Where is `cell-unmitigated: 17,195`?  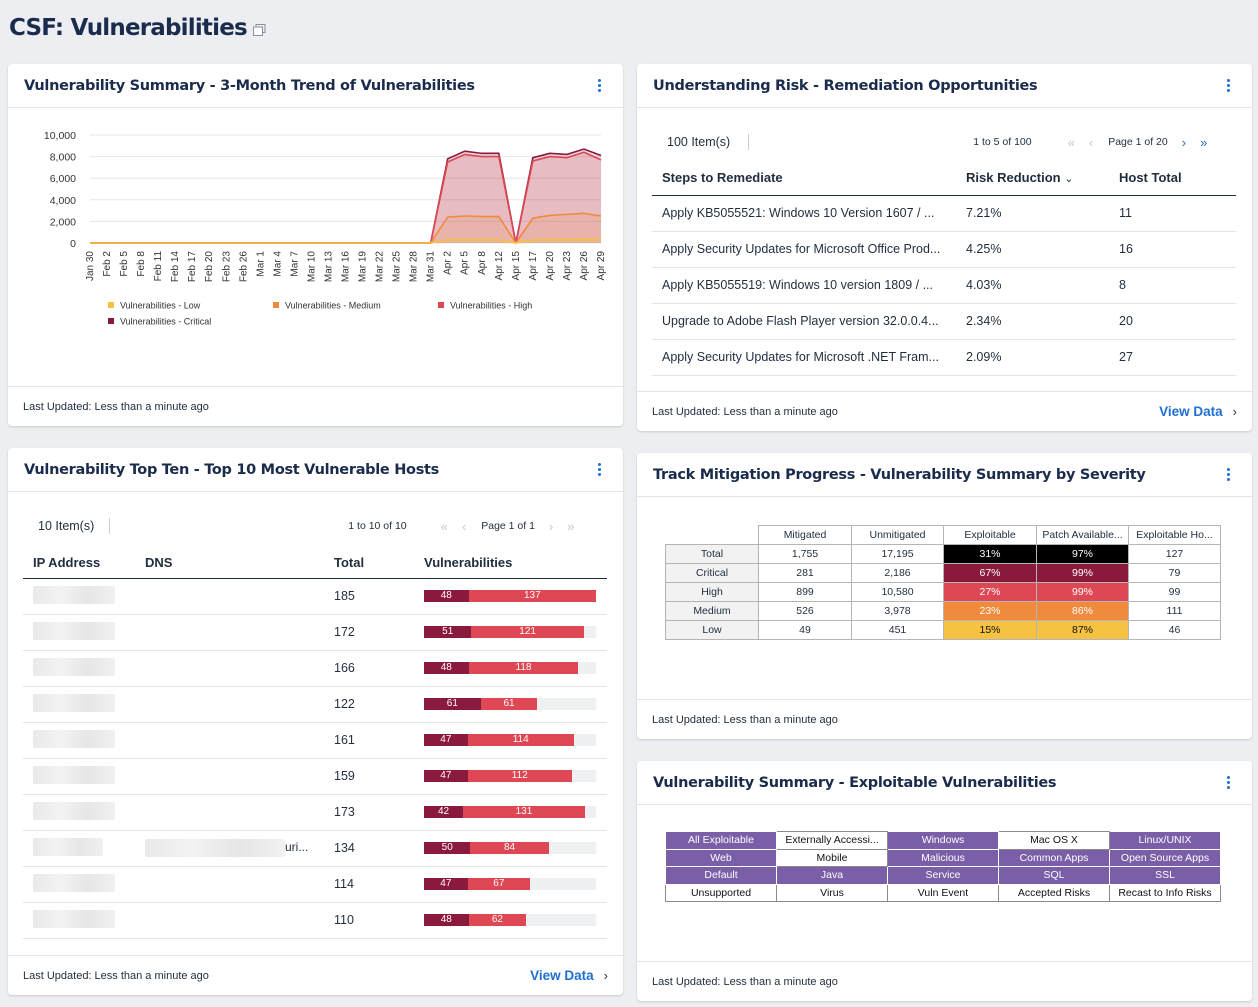
cell-unmitigated: 17,195 is located at coordinates (897, 554).